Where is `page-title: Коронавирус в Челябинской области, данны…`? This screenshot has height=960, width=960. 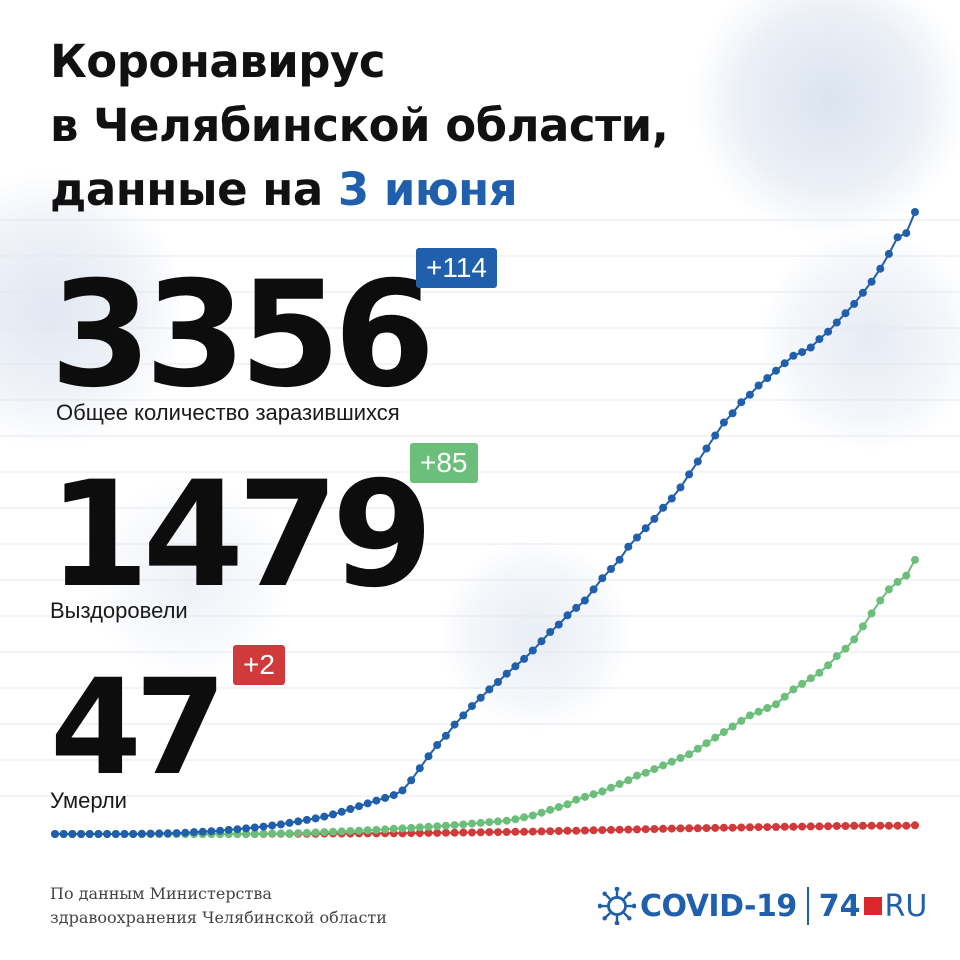 page-title: Коронавирус в Челябинской области, данны… is located at coordinates (359, 126).